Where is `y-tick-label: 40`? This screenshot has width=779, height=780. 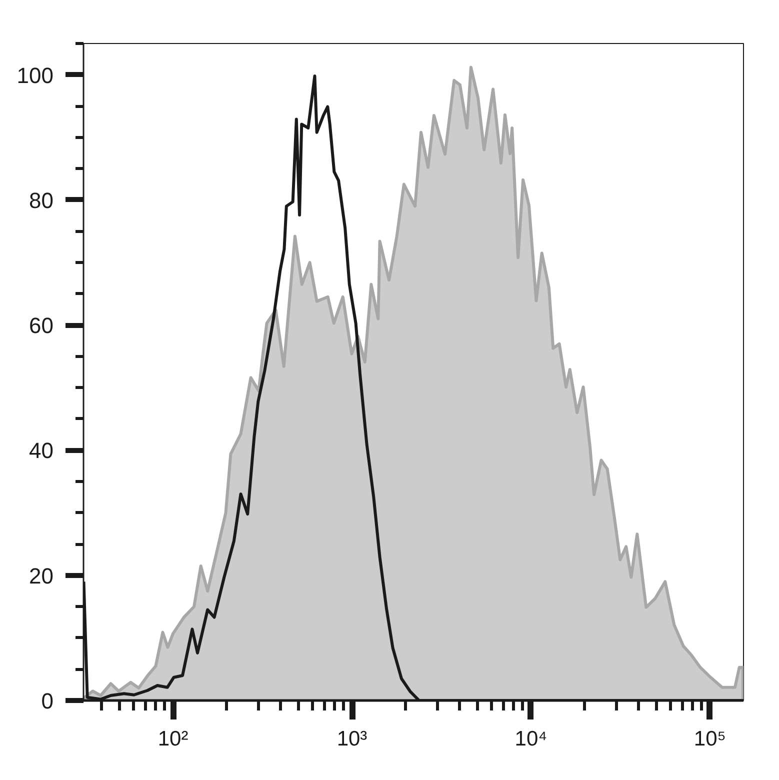 y-tick-label: 40 is located at coordinates (41, 451).